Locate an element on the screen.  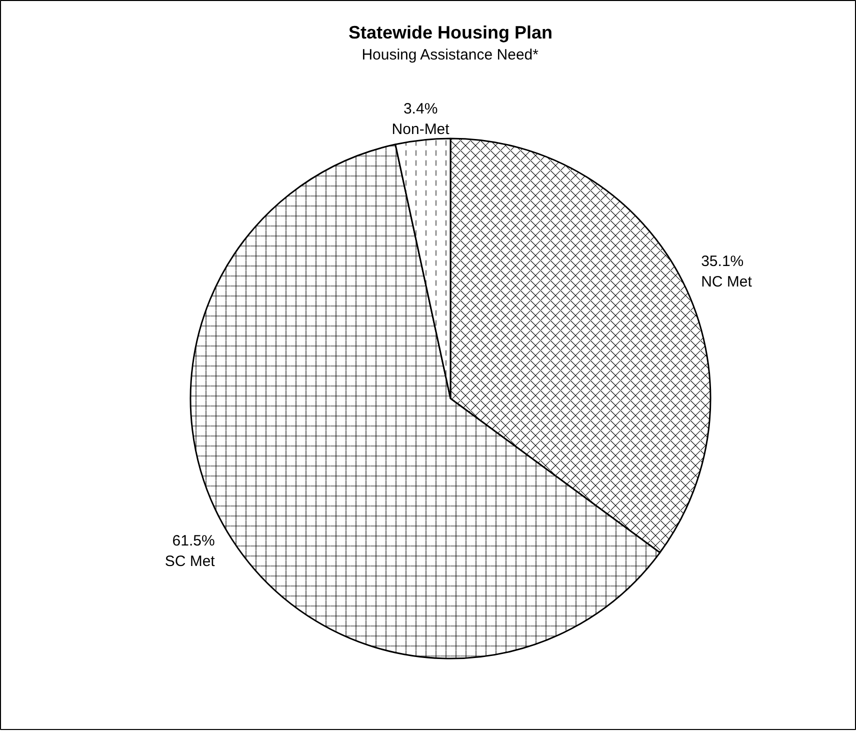
data-label: 3.4% is located at coordinates (420, 109).